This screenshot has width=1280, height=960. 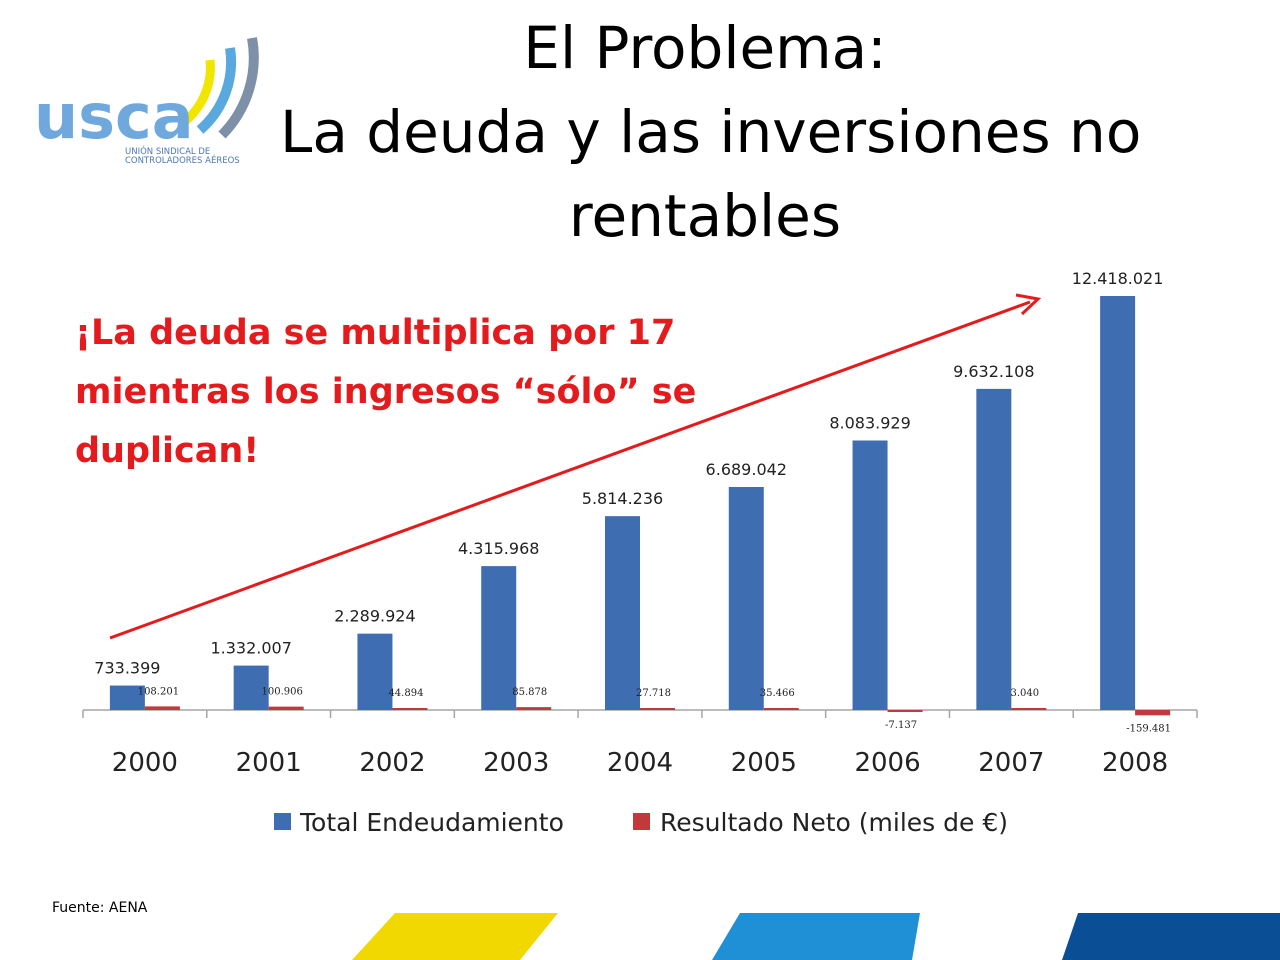 I want to click on callout-line1: ¡La deuda se multiplica por 17, so click(x=375, y=333).